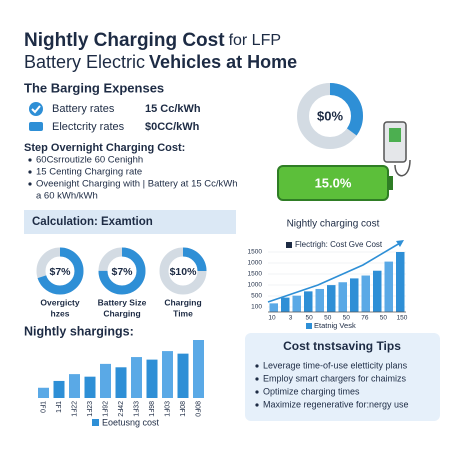 This screenshot has width=450, height=455. Describe the element at coordinates (67, 196) in the screenshot. I see `step-text: a 60 kWh/kWh` at that location.